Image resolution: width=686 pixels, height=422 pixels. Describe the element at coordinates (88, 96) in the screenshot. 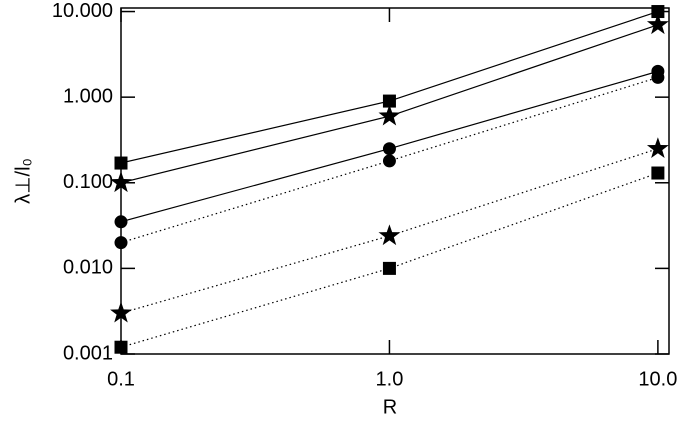

I see `y-tick-label: 1.000` at that location.